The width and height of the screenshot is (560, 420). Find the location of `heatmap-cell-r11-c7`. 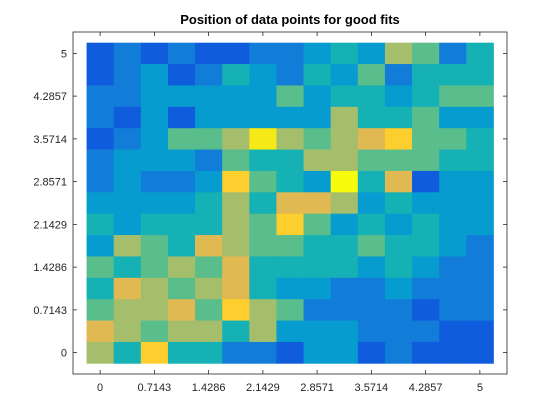

heatmap-cell-r11-c7 is located at coordinates (290, 288).